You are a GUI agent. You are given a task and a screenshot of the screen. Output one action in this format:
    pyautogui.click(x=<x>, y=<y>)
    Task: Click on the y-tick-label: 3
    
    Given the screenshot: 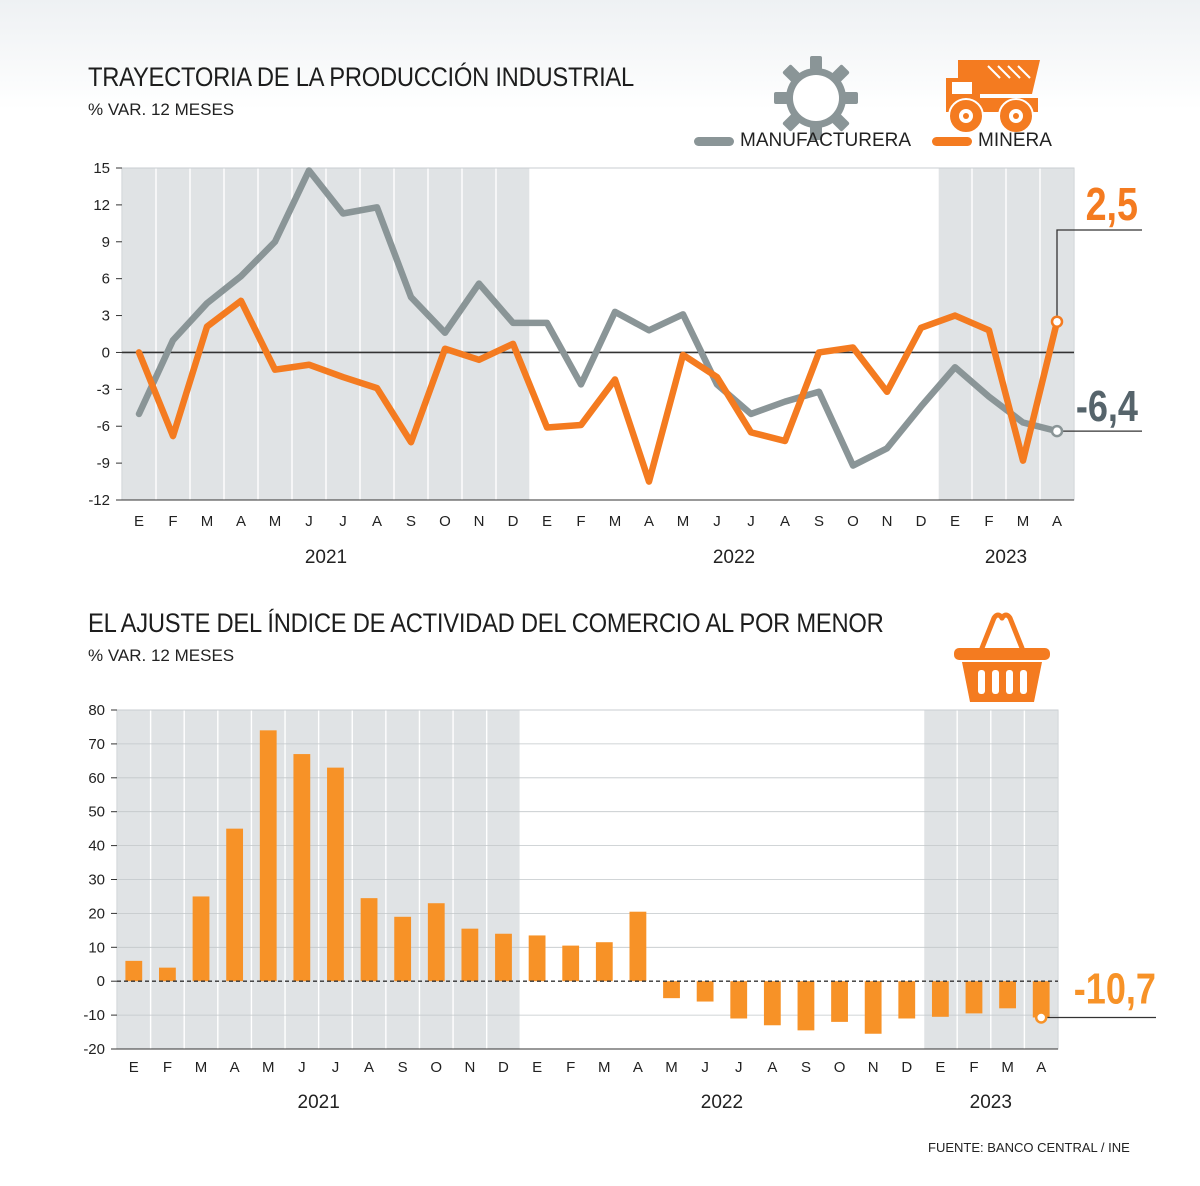 What is the action you would take?
    pyautogui.click(x=106, y=316)
    